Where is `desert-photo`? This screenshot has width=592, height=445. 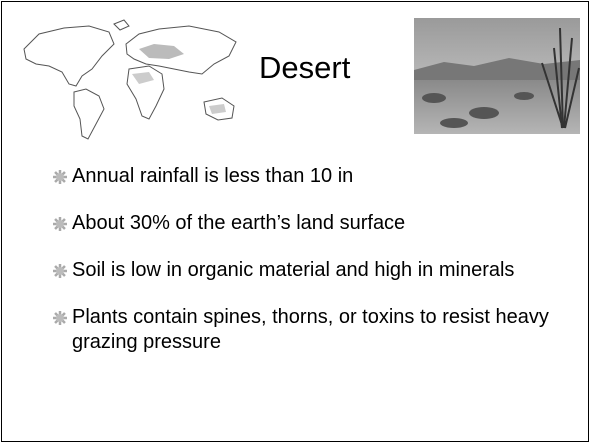 desert-photo is located at coordinates (497, 76).